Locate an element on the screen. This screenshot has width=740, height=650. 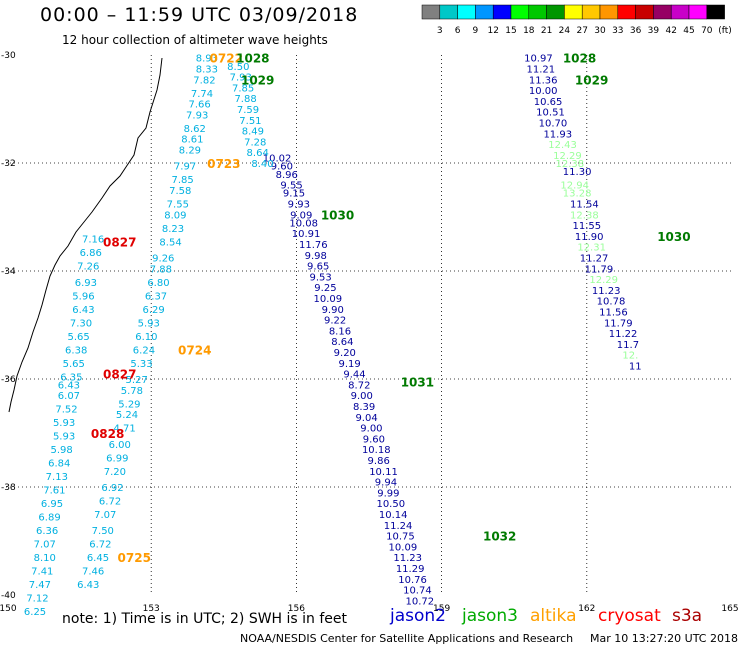
pass-time-label: 1031 is located at coordinates (417, 383).